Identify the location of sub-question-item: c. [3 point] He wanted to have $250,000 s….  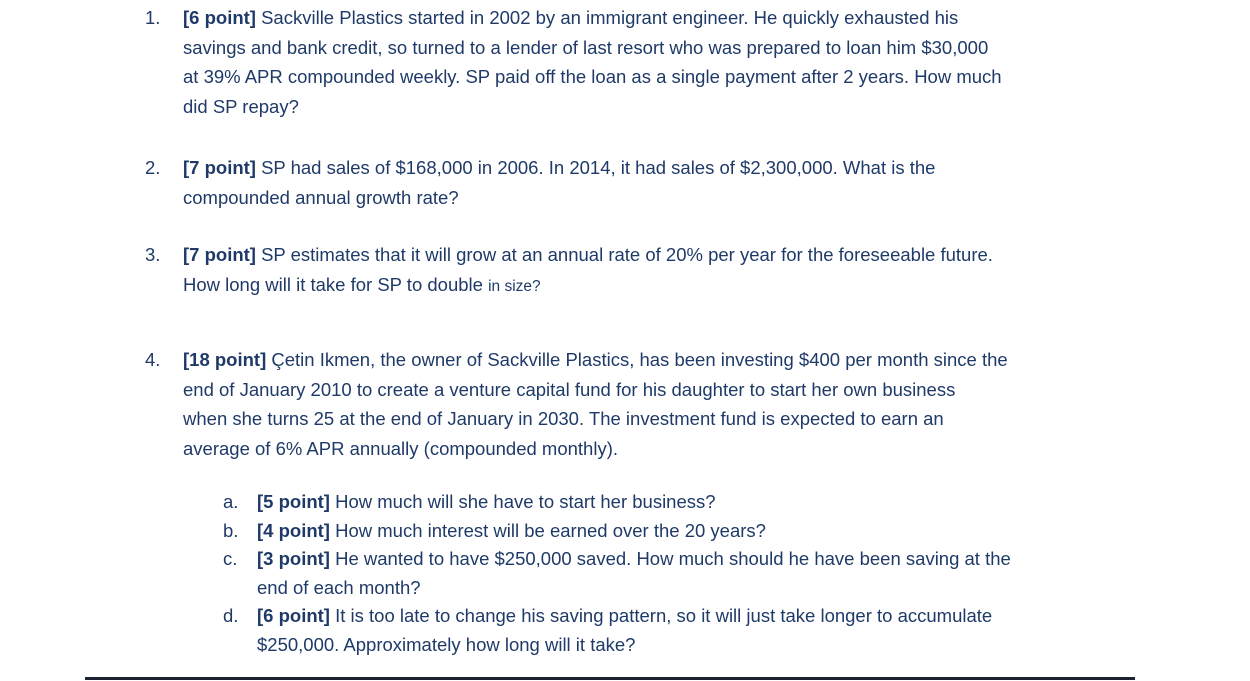
(736, 573).